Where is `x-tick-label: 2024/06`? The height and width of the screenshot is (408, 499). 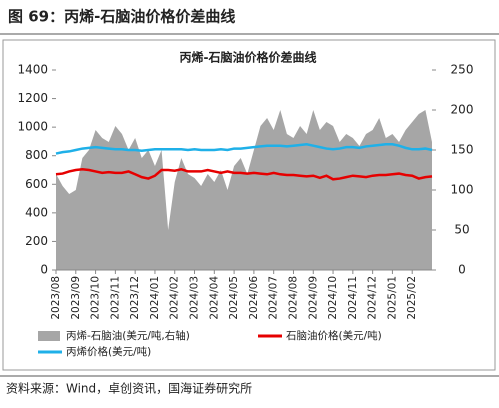
x-tick-label: 2024/06 is located at coordinates (254, 298).